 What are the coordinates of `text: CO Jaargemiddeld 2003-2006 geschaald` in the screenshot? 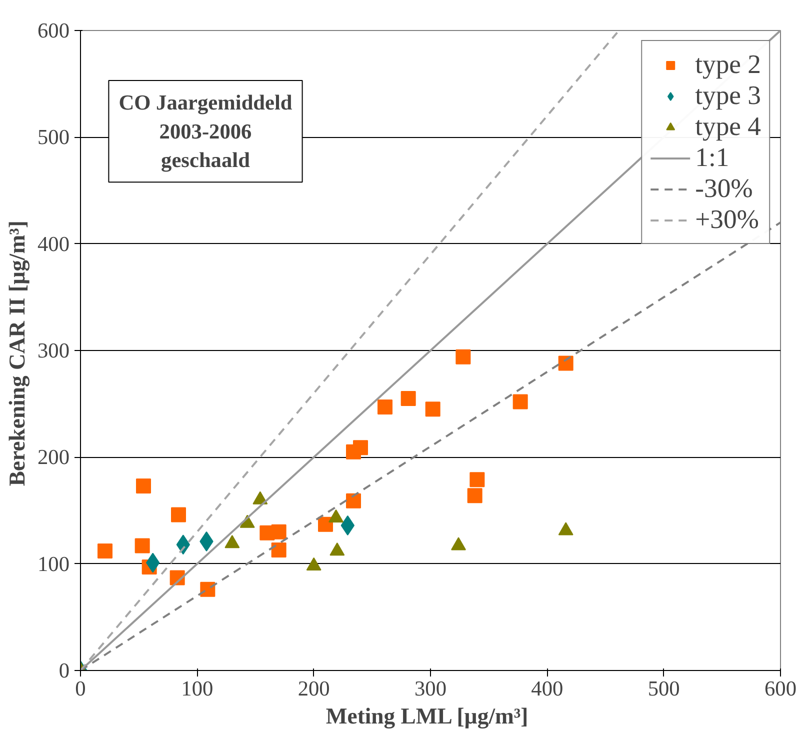 It's located at (205, 131).